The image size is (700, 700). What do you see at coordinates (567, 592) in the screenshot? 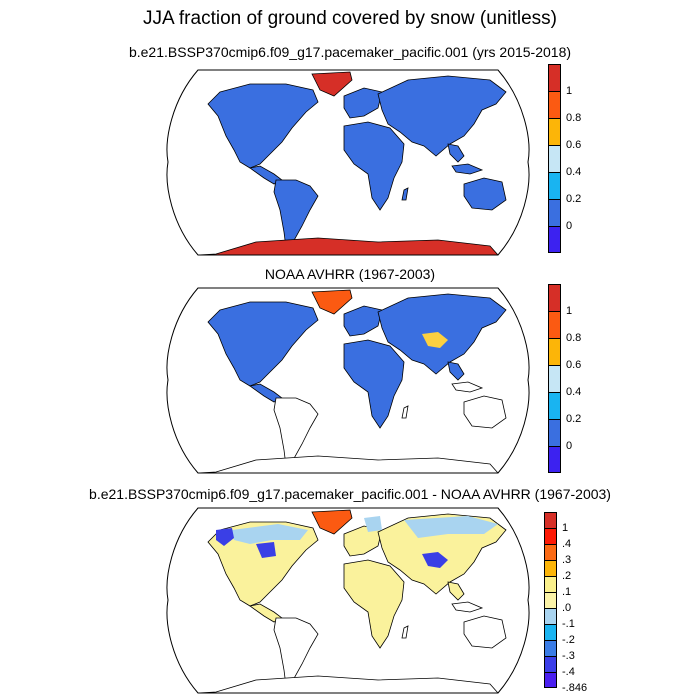
I see `colorbar-label: .1` at bounding box center [567, 592].